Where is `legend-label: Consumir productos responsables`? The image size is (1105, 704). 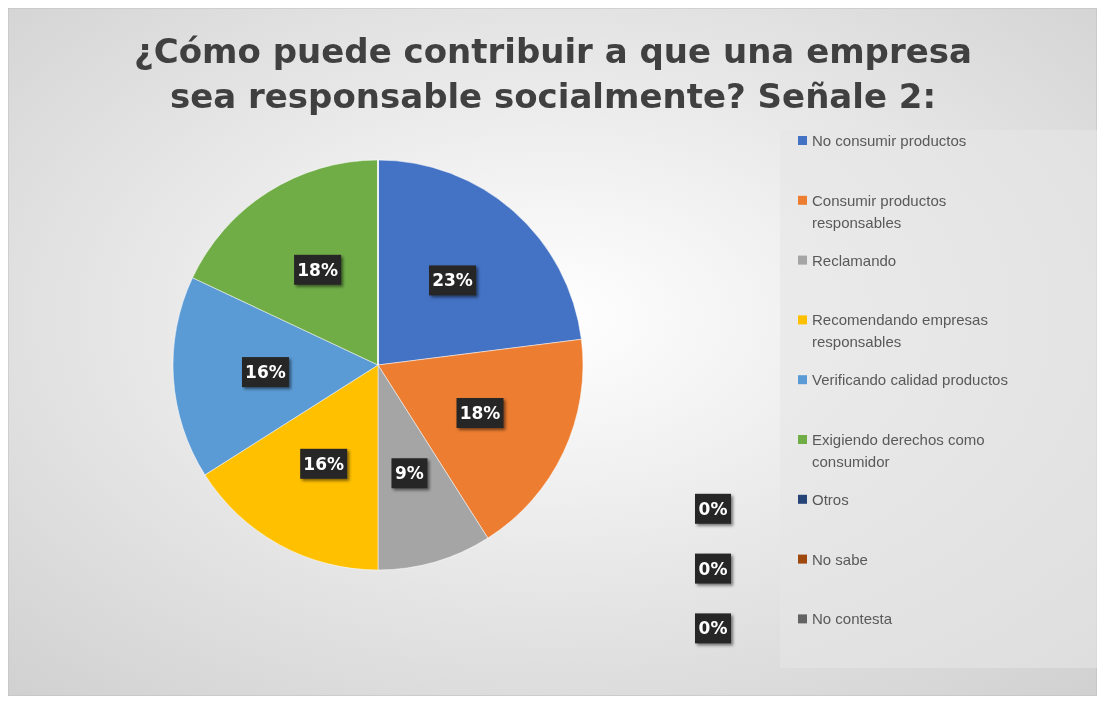 legend-label: Consumir productos responsables is located at coordinates (879, 211).